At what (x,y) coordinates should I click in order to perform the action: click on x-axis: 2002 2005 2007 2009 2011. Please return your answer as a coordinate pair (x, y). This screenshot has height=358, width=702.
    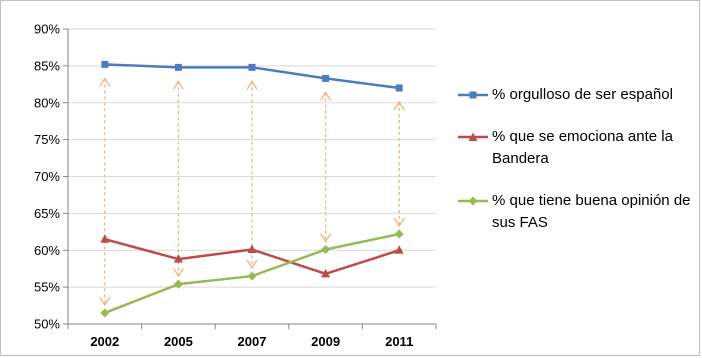
    Looking at the image, I should click on (252, 336).